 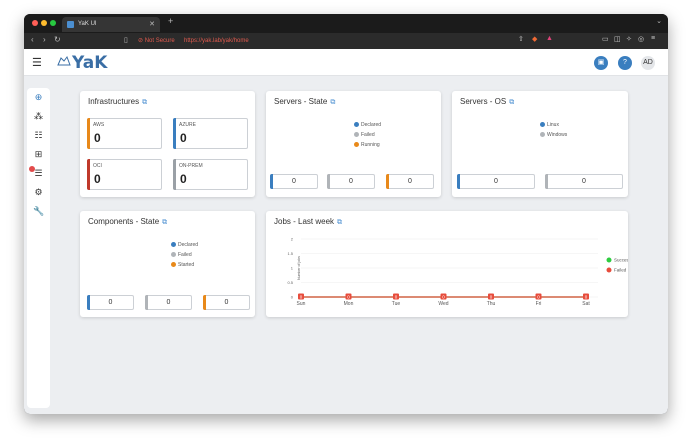 I want to click on sidebar-item-infrastructure-icon: ⁂, so click(x=38, y=116).